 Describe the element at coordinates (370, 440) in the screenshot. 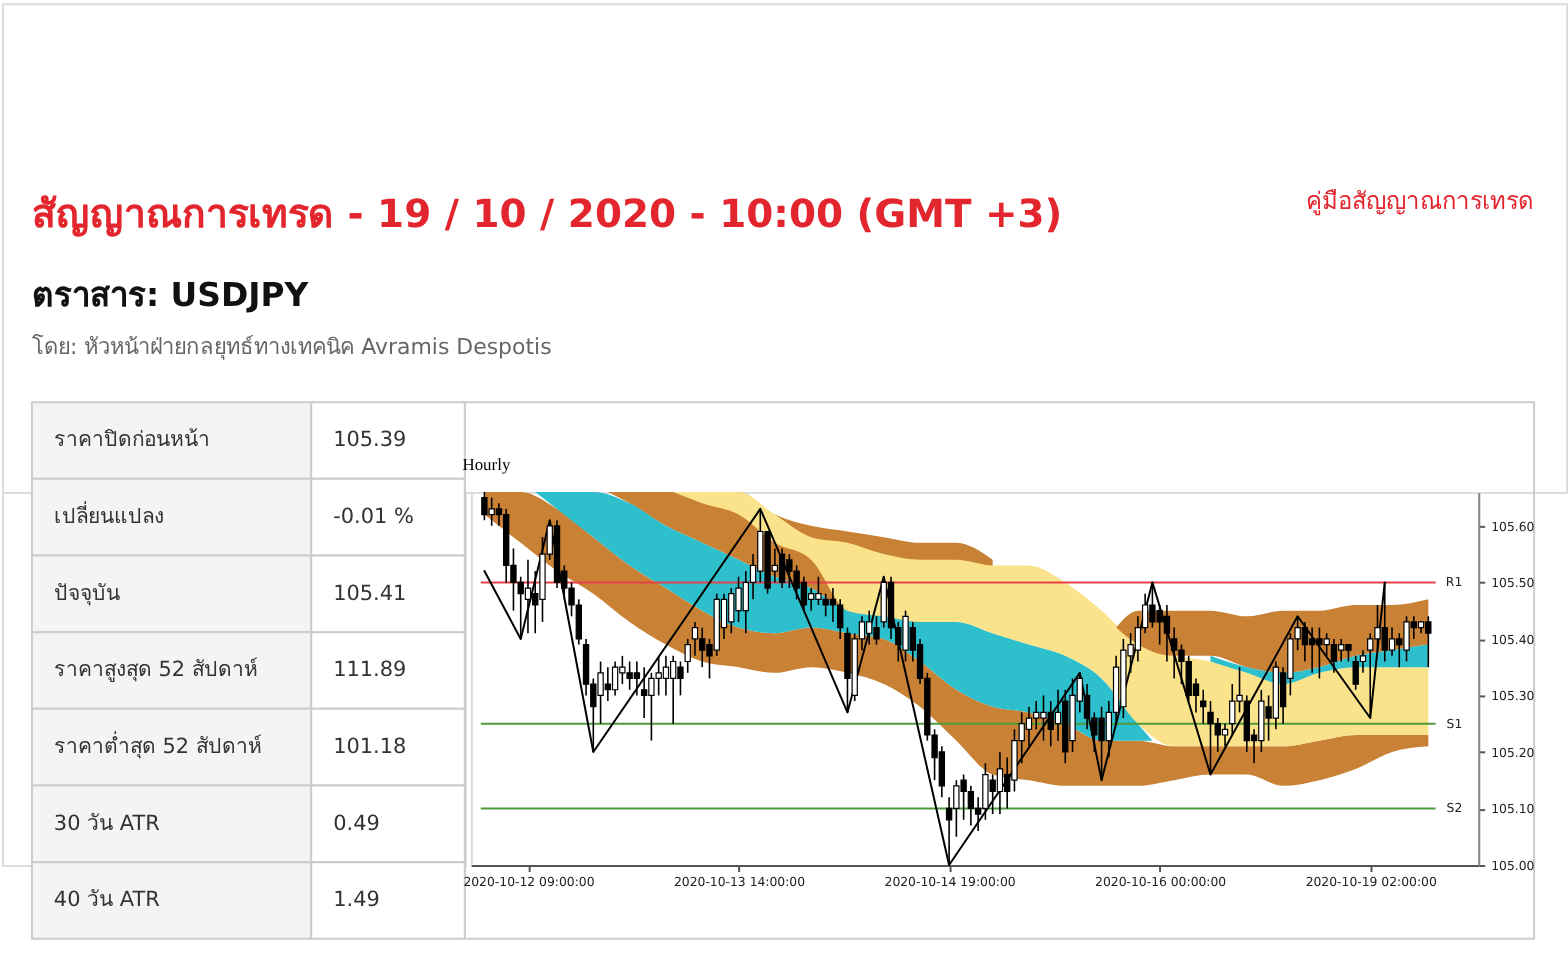

I see `text: 105.39` at that location.